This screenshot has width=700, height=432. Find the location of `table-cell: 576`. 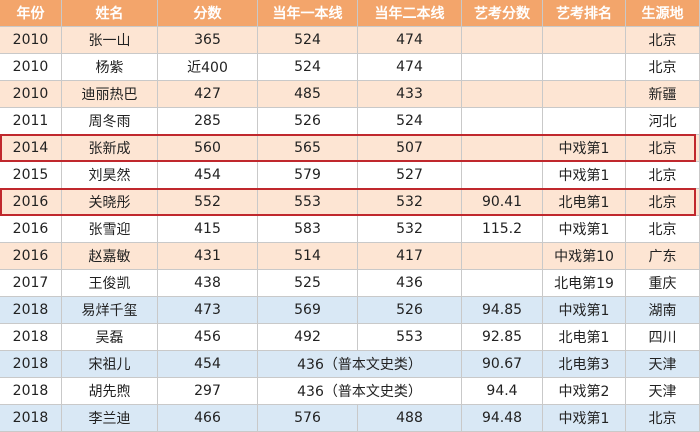

table-cell: 576 is located at coordinates (308, 418).